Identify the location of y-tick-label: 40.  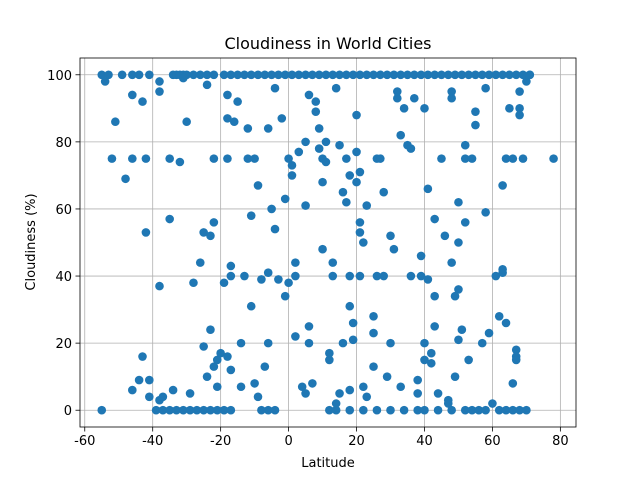
(63, 277).